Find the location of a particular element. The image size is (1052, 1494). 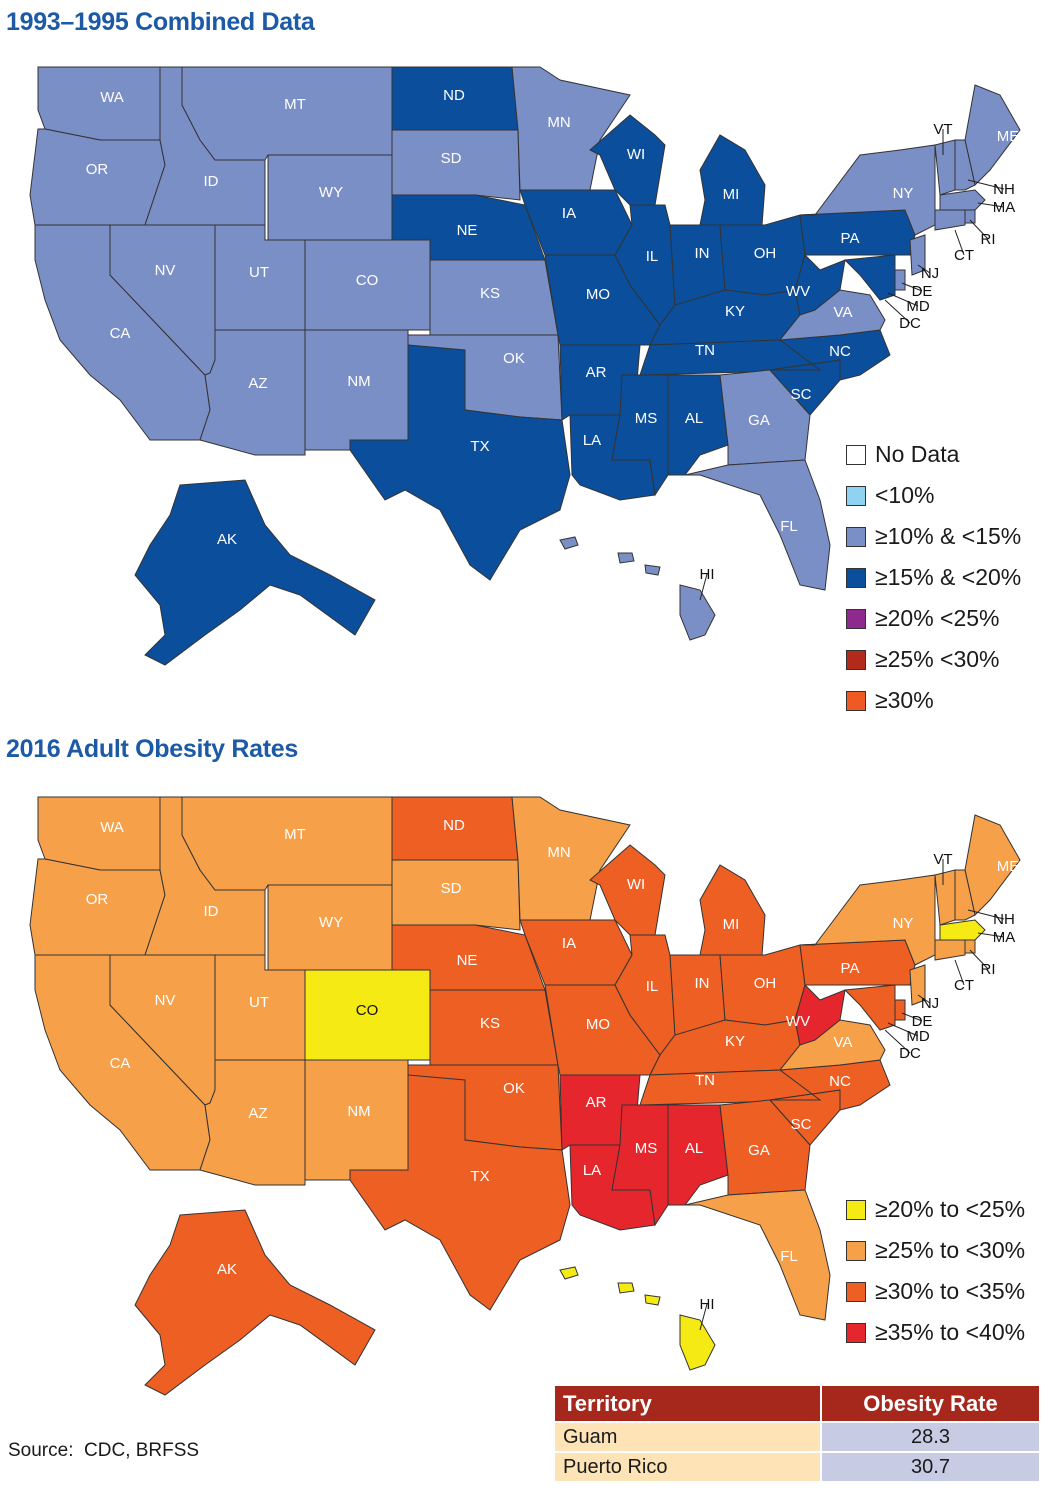

state-label-nh: NH is located at coordinates (1004, 189).